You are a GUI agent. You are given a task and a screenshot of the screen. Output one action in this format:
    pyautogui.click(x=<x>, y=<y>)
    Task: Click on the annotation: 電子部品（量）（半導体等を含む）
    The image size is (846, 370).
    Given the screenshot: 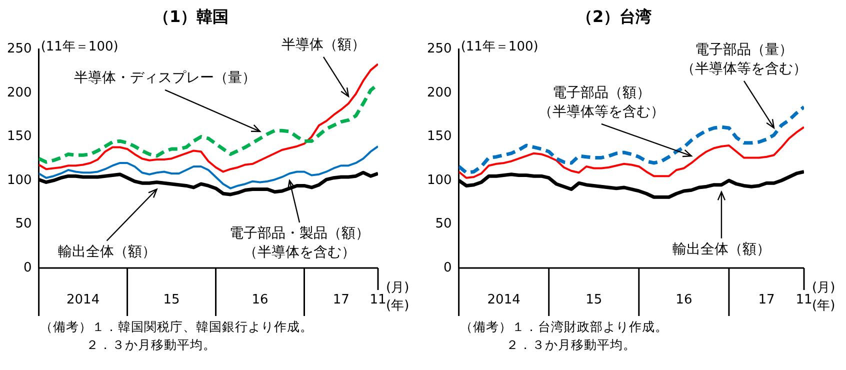 What is the action you would take?
    pyautogui.click(x=743, y=60)
    